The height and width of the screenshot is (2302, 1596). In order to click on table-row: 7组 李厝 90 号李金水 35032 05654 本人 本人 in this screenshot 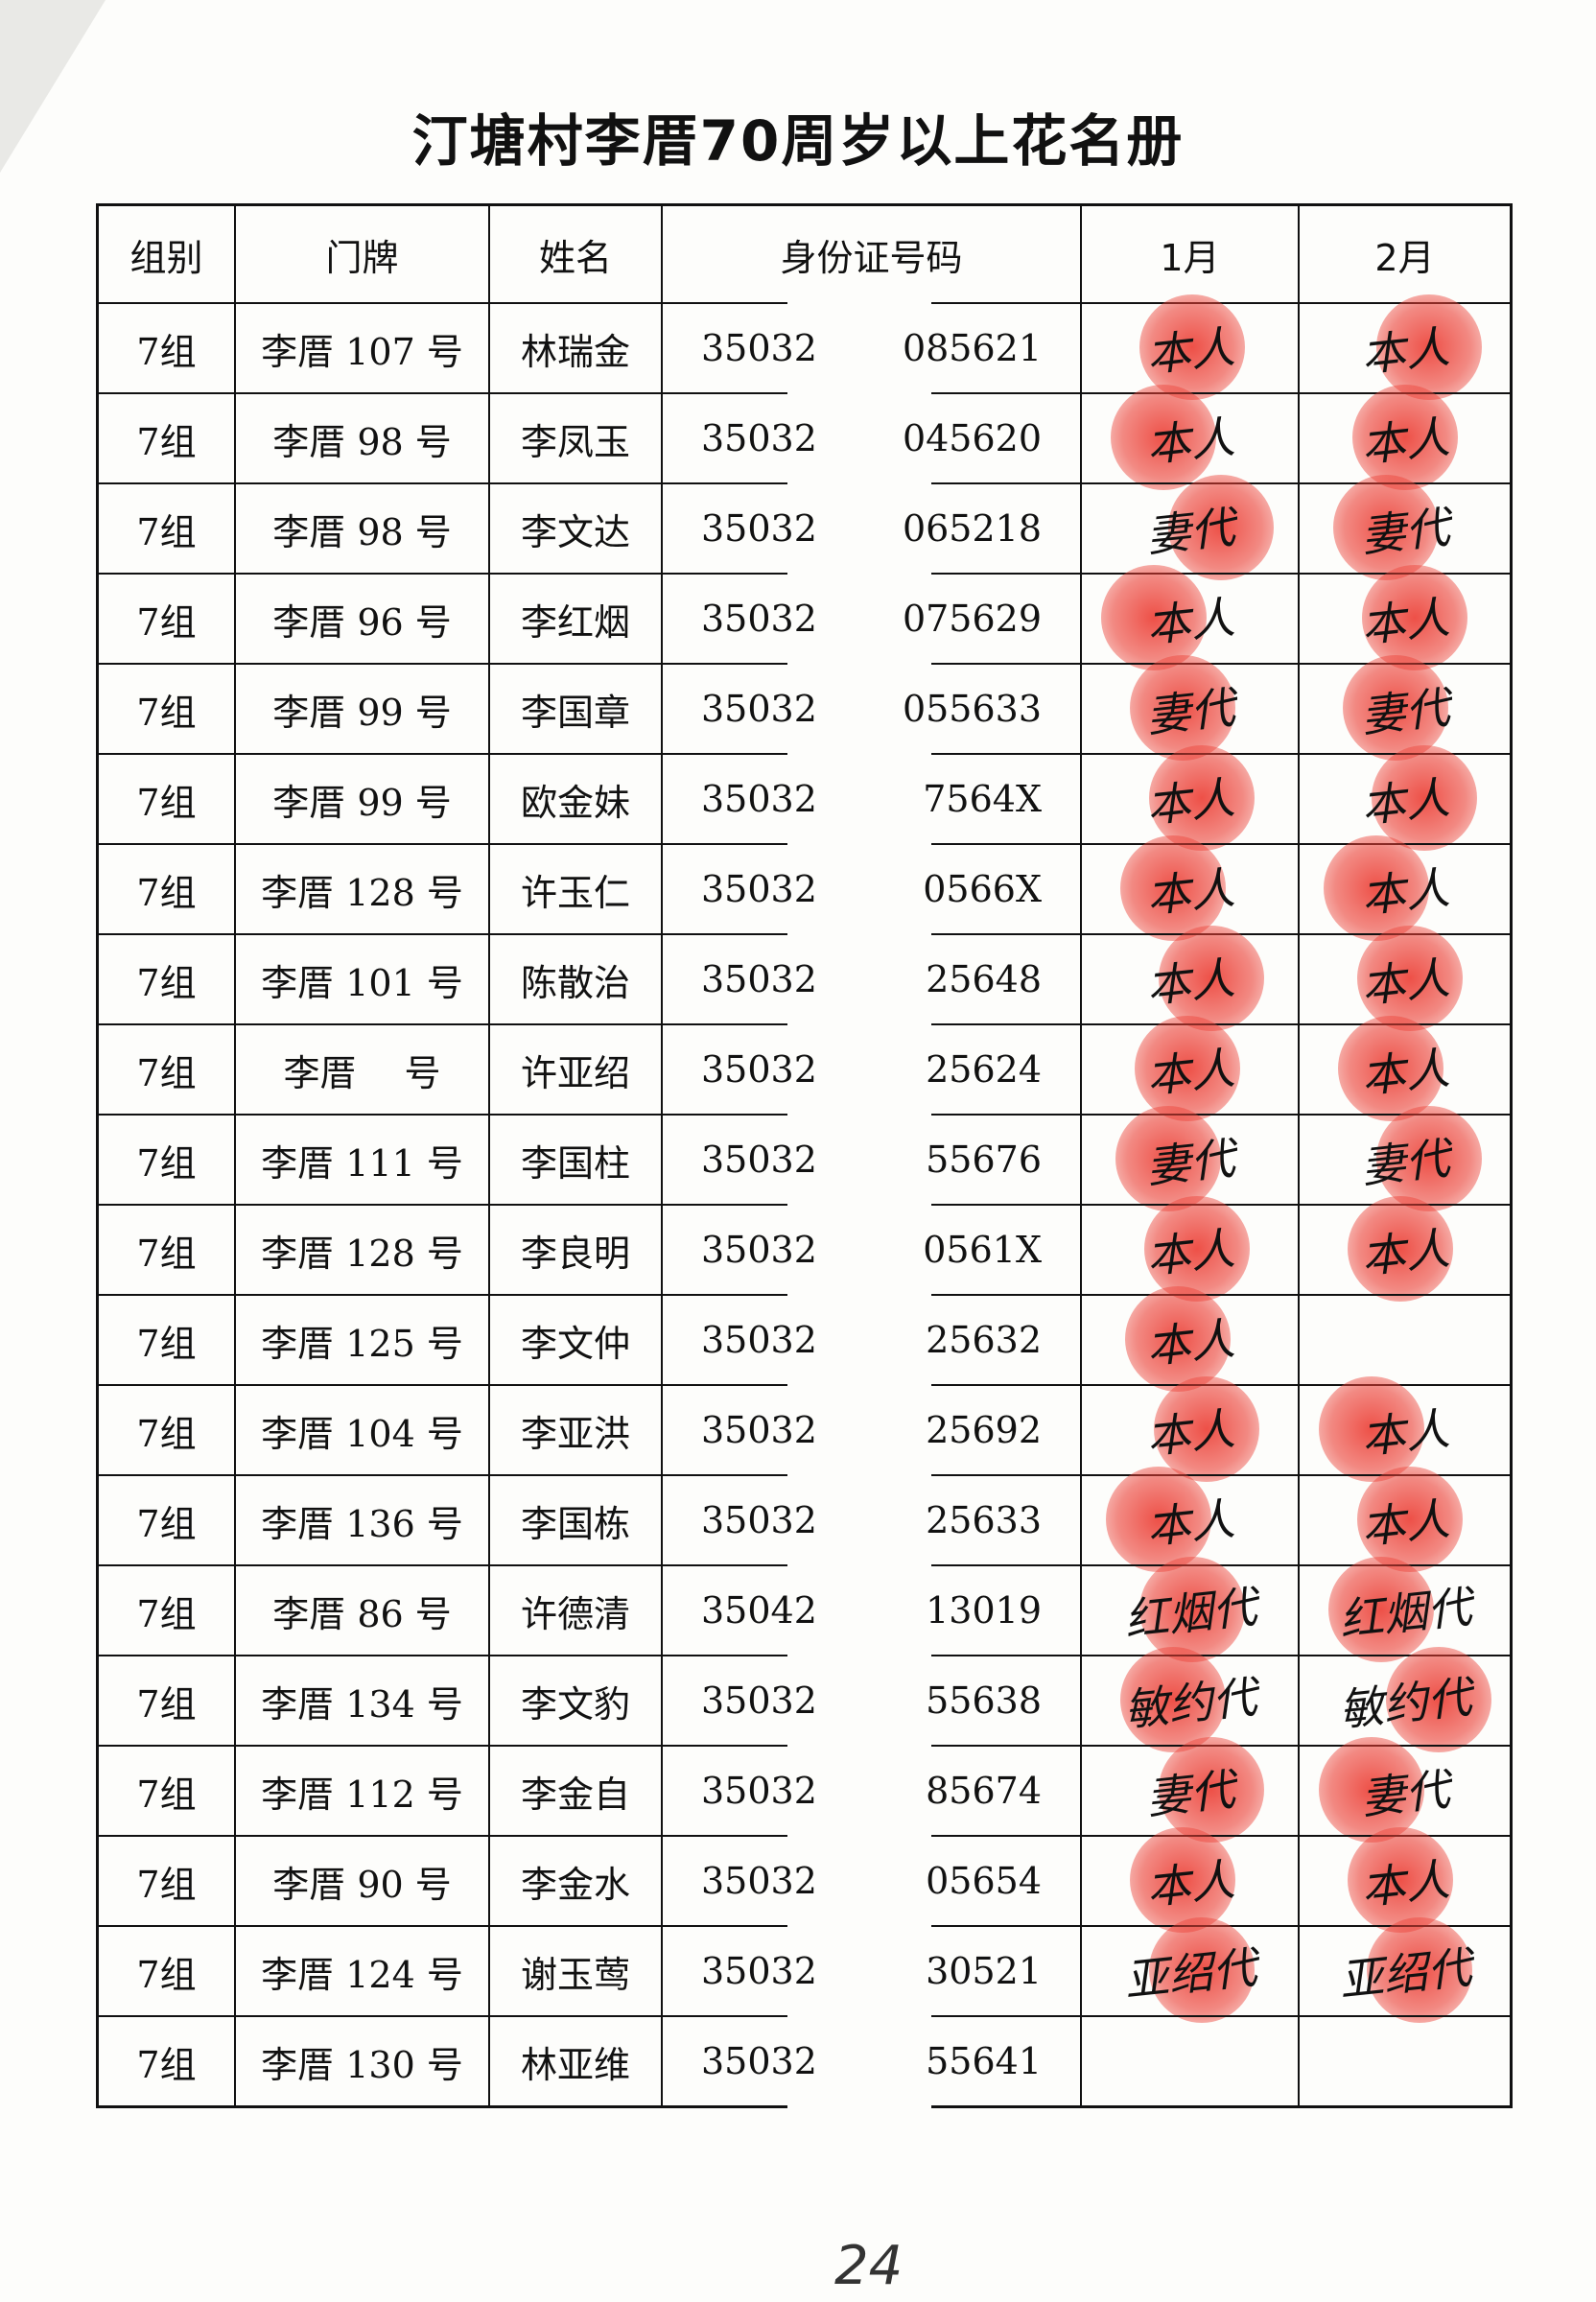, I will do `click(804, 1880)`.